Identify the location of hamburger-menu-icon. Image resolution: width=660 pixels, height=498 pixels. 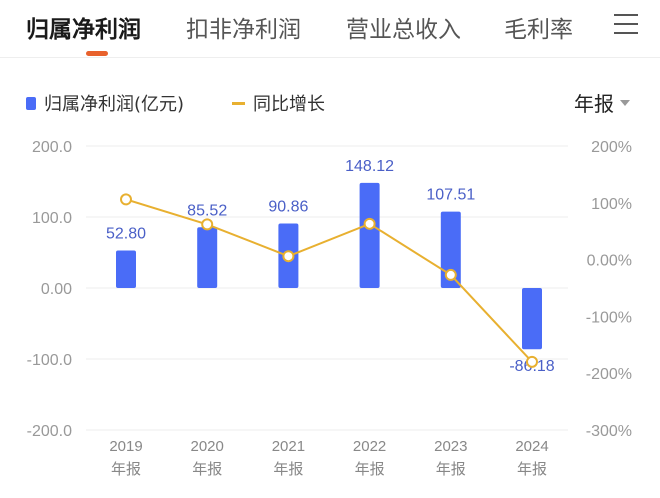
(626, 24).